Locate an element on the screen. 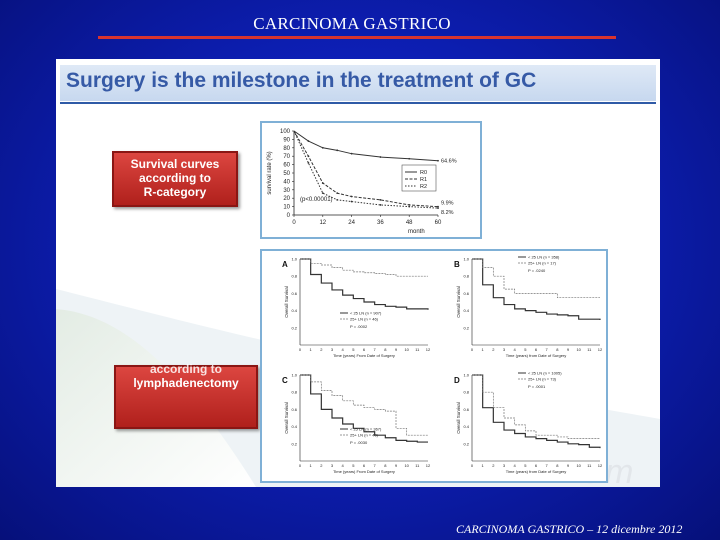 The width and height of the screenshot is (720, 540). headline-band is located at coordinates (358, 83).